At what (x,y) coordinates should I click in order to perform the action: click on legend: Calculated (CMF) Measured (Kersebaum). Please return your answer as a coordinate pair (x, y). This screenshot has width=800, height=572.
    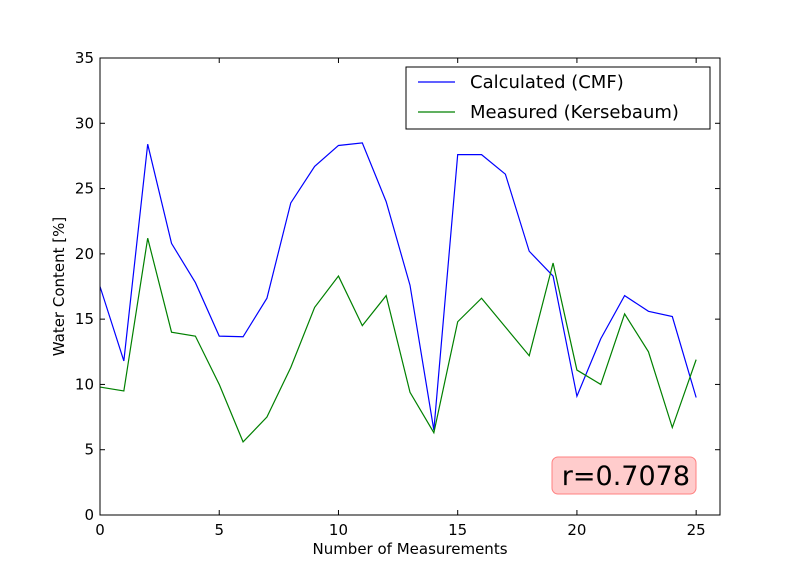
    Looking at the image, I should click on (558, 98).